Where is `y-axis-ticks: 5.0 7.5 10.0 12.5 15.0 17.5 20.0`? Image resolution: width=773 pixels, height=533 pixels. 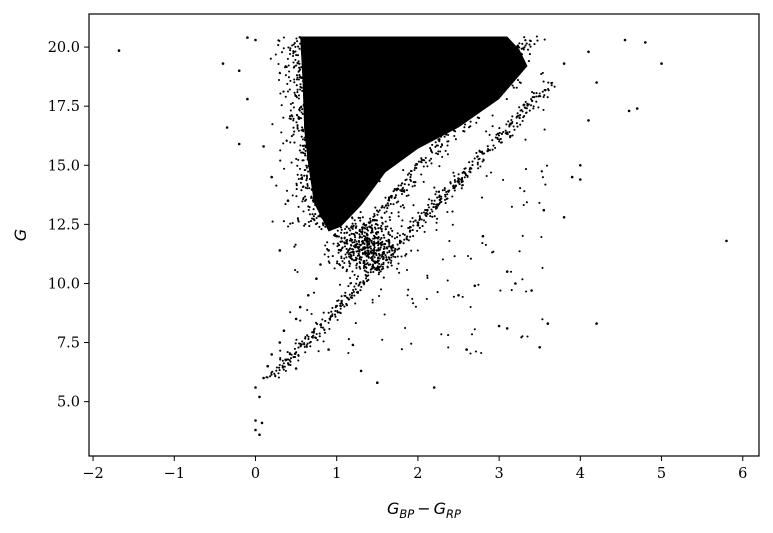 y-axis-ticks: 5.0 7.5 10.0 12.5 15.0 17.5 20.0 is located at coordinates (68, 225).